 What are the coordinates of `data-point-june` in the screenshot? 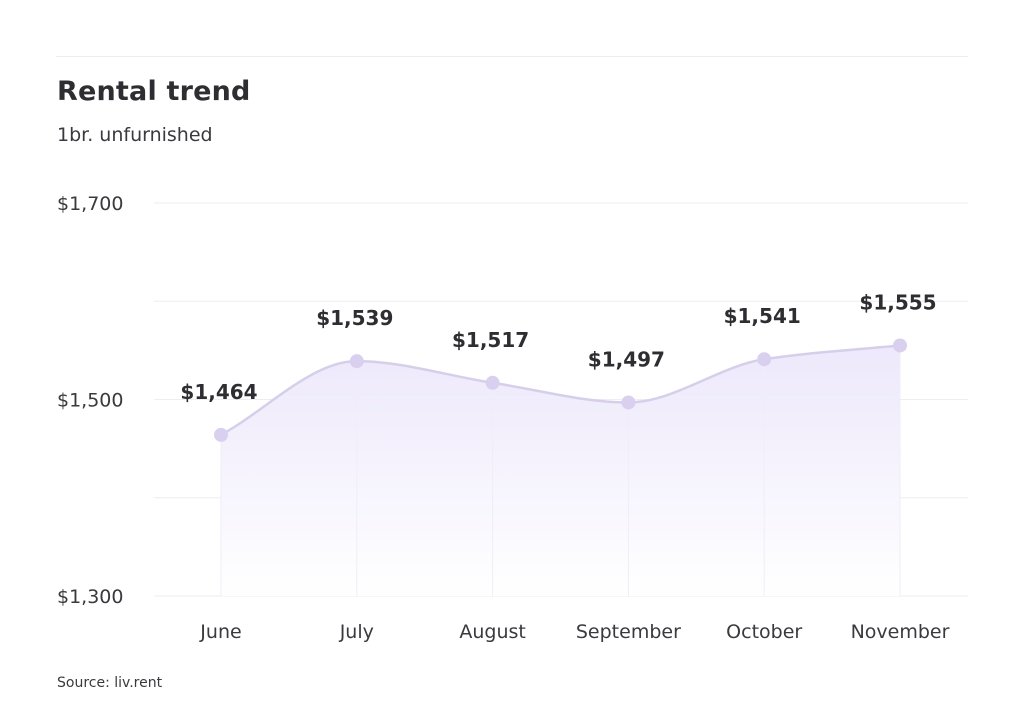 It's located at (221, 434).